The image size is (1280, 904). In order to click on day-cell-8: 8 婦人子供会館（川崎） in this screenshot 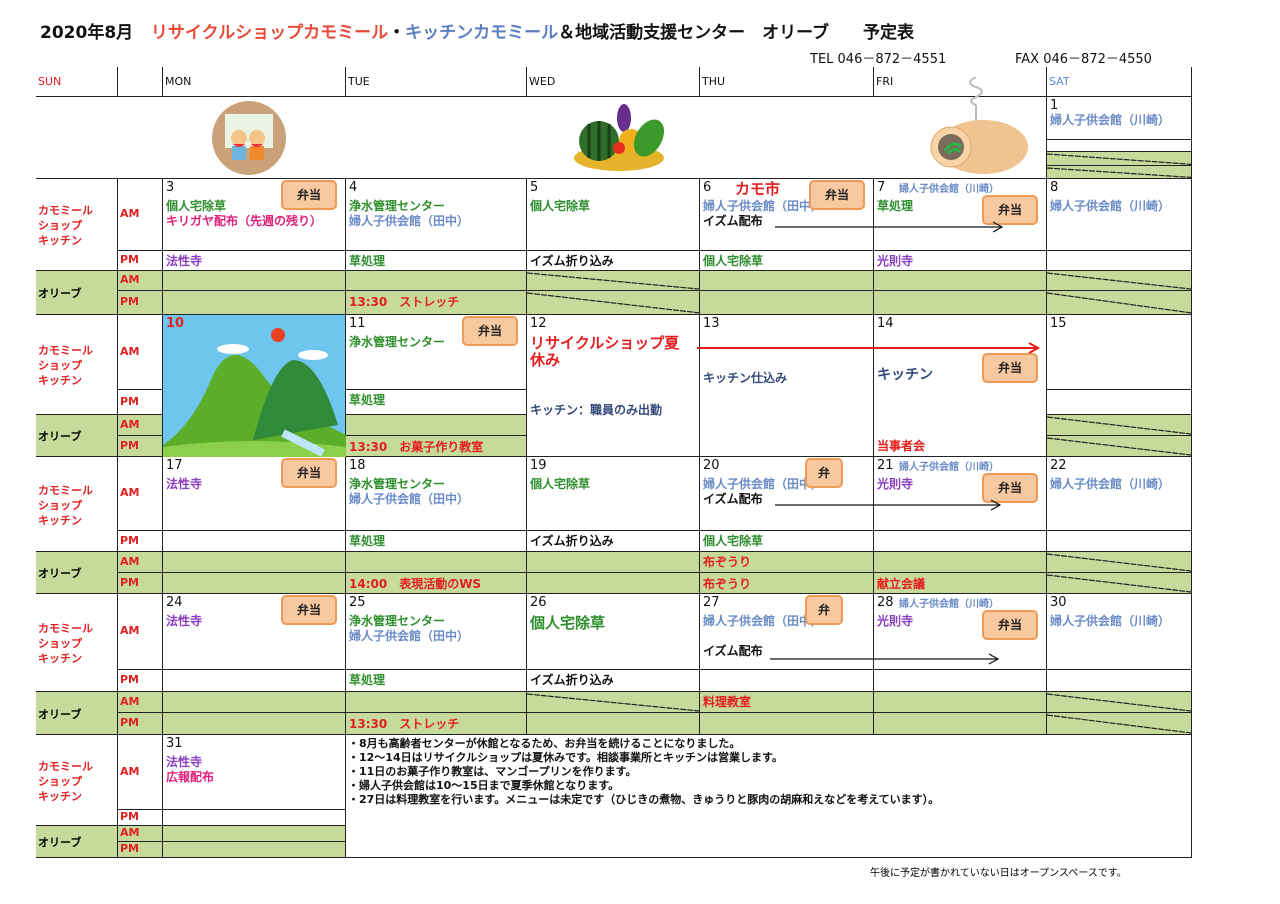, I will do `click(1119, 215)`.